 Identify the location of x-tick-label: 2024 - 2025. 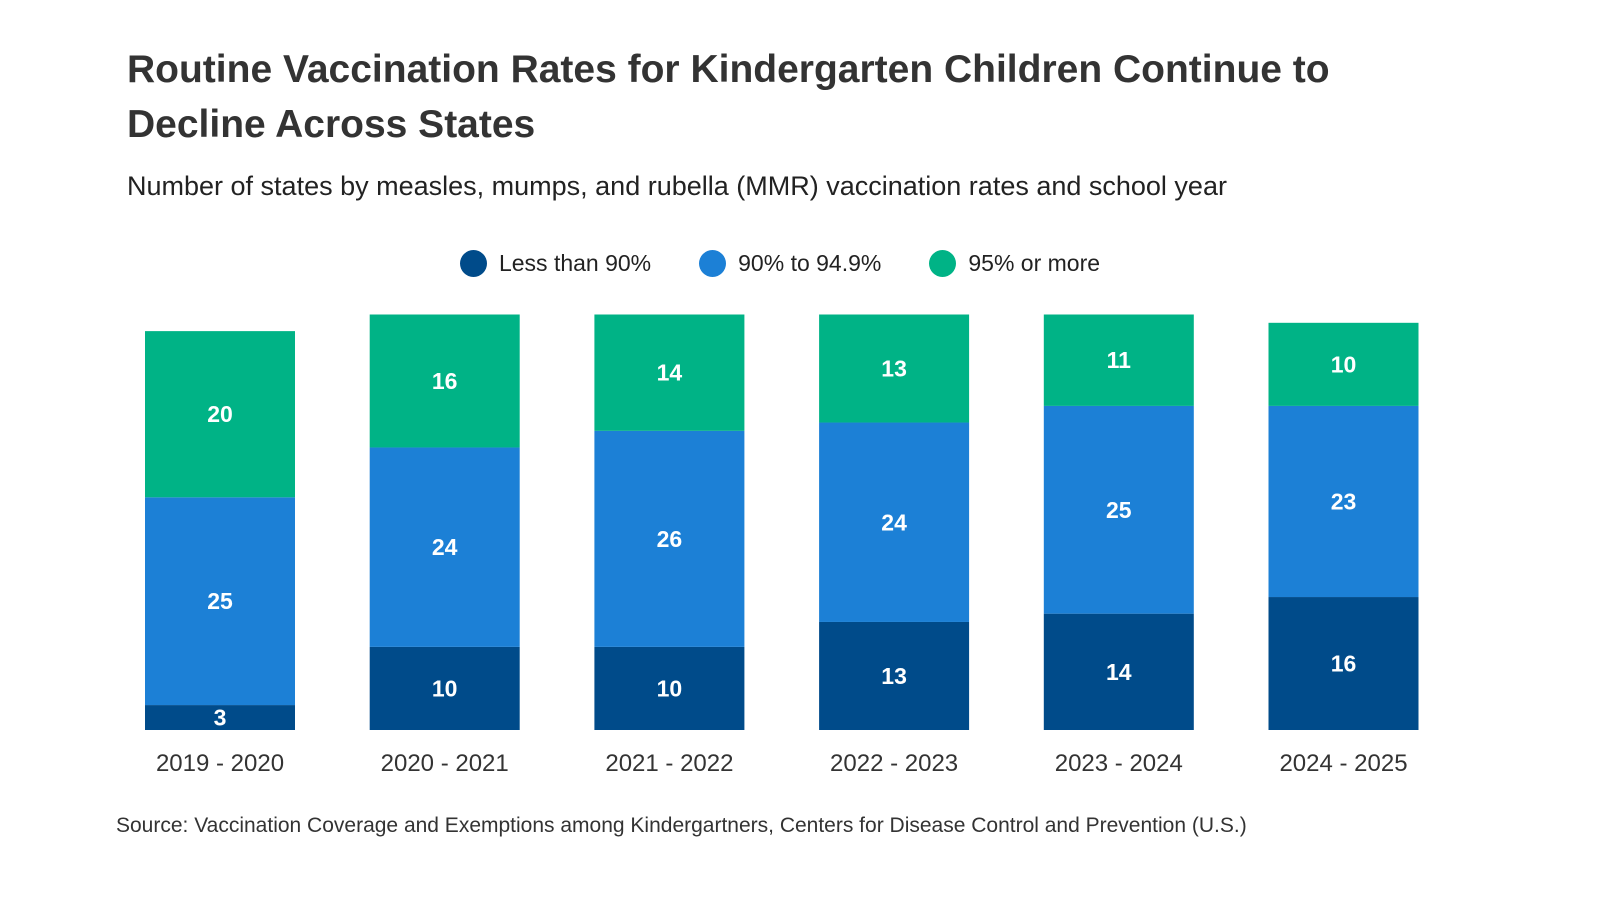
(1343, 763).